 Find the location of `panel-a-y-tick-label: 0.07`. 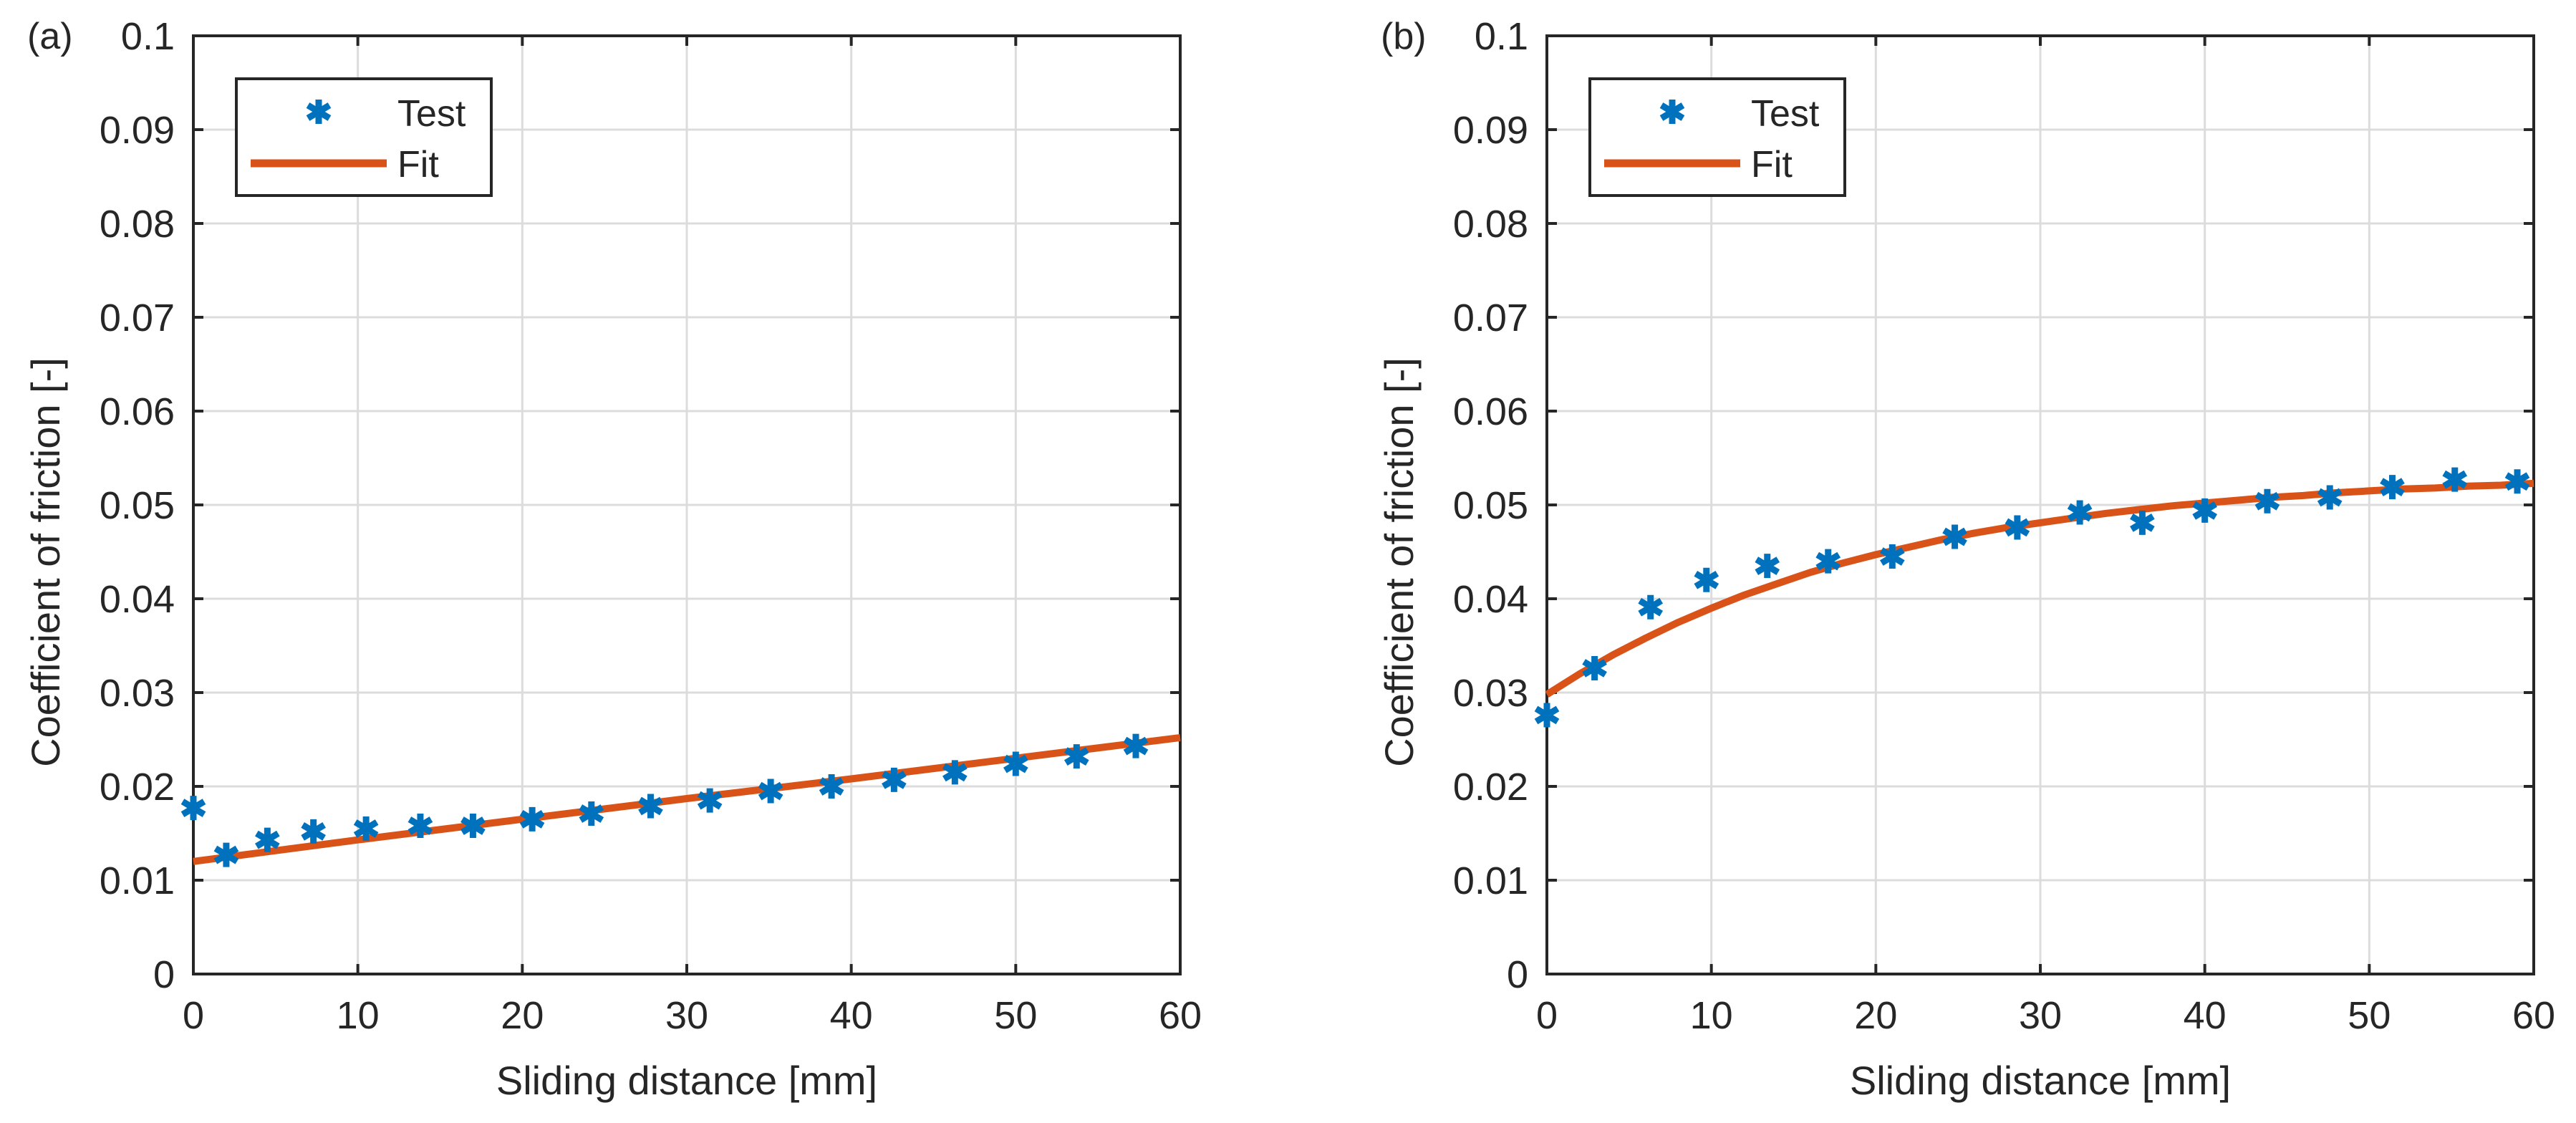

panel-a-y-tick-label: 0.07 is located at coordinates (137, 318).